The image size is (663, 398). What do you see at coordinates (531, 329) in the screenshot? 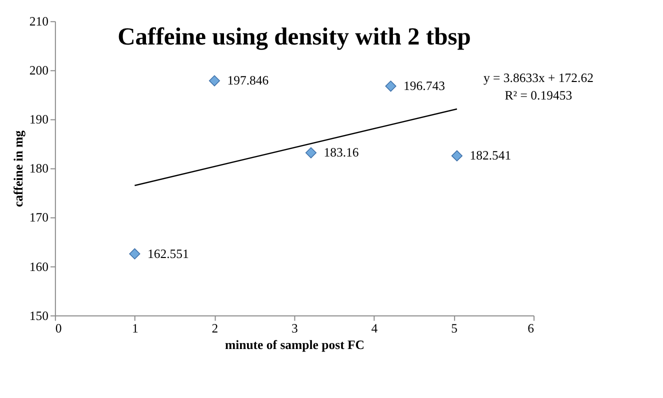
I see `x-tick-label: 6` at bounding box center [531, 329].